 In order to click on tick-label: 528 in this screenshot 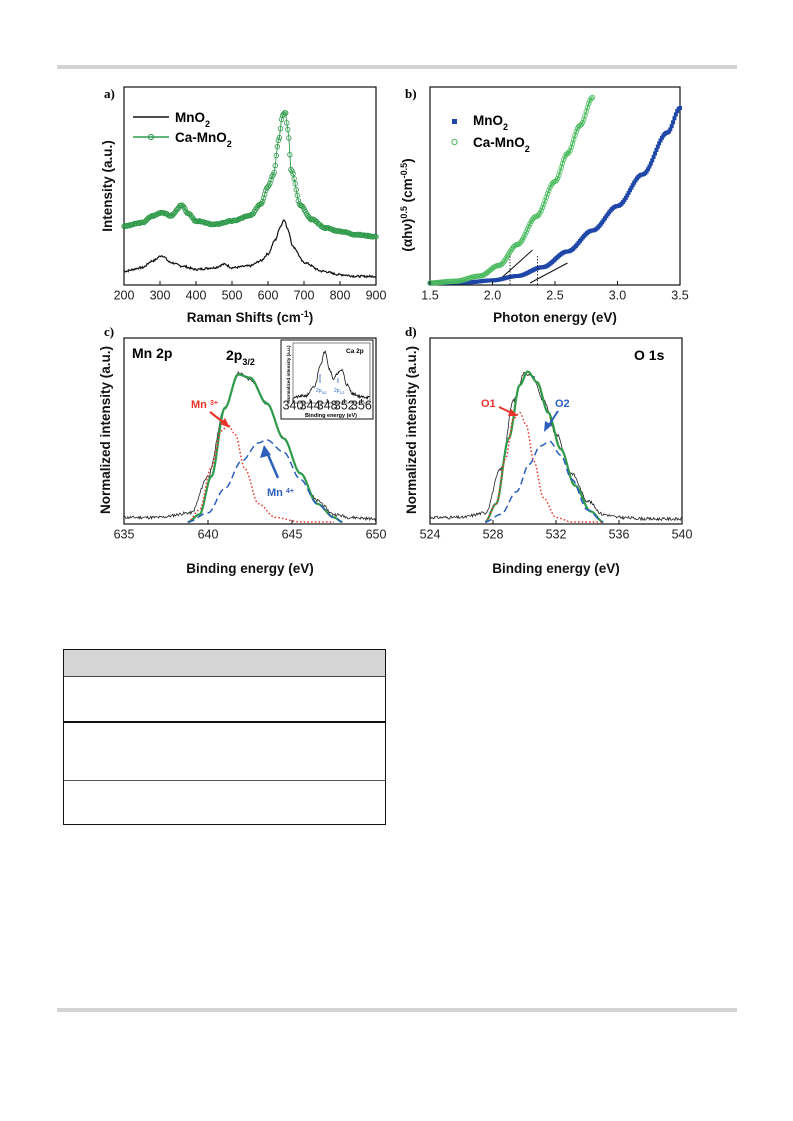, I will do `click(493, 535)`.